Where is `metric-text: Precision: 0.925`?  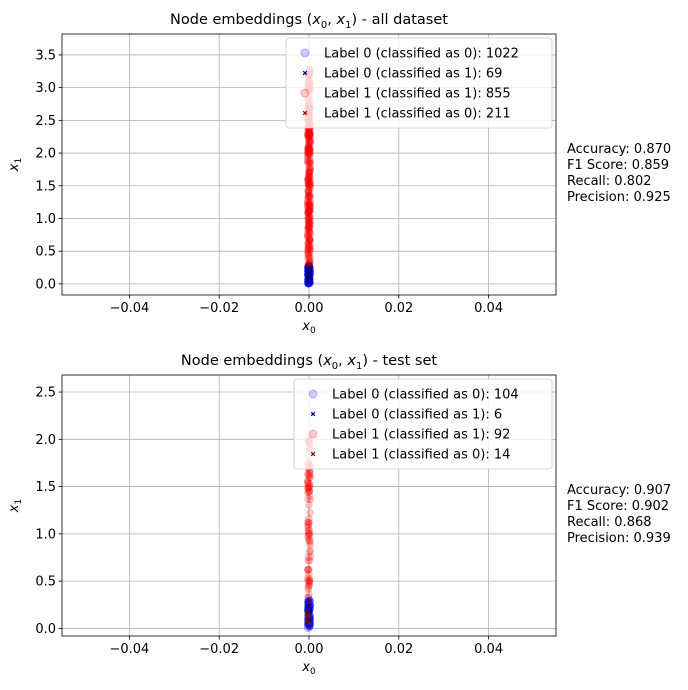
metric-text: Precision: 0.925 is located at coordinates (619, 197).